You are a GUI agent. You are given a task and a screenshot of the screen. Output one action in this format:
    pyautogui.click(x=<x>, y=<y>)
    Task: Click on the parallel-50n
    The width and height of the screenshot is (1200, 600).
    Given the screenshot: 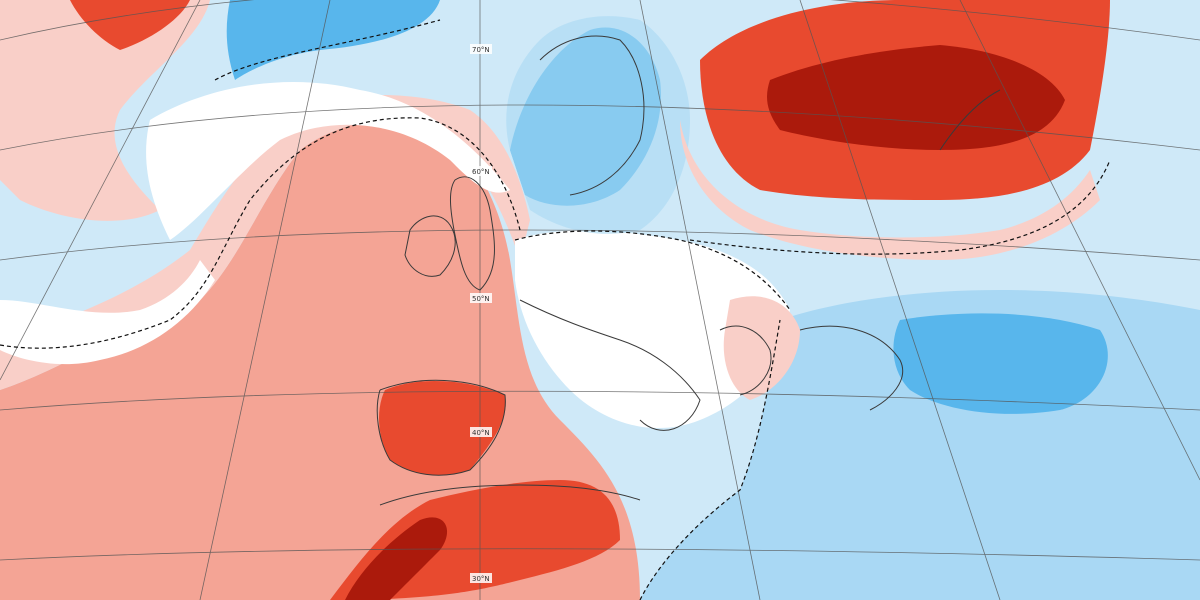 What is the action you would take?
    pyautogui.click(x=600, y=245)
    